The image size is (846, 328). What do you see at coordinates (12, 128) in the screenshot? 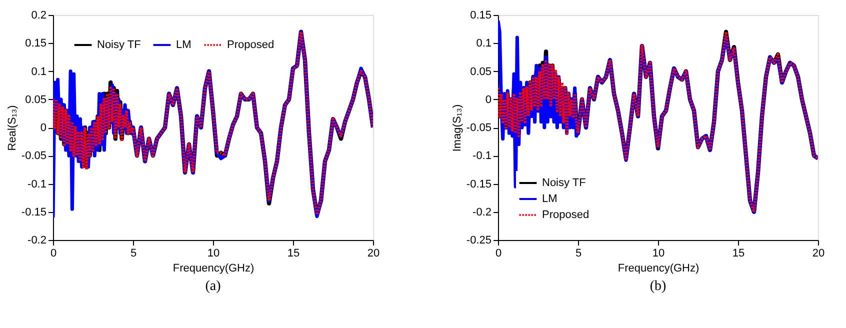
I see `y-axis-title: Real(S₁₃)` at bounding box center [12, 128].